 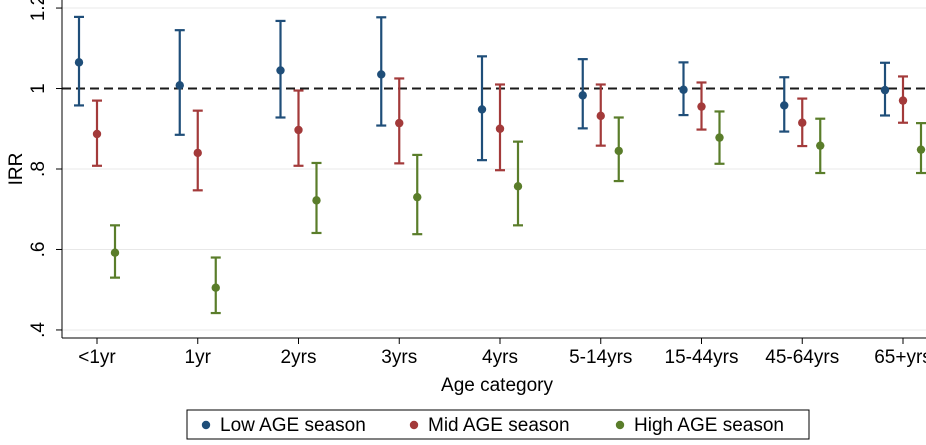 What do you see at coordinates (399, 357) in the screenshot?
I see `x-tick-label: 3yrs` at bounding box center [399, 357].